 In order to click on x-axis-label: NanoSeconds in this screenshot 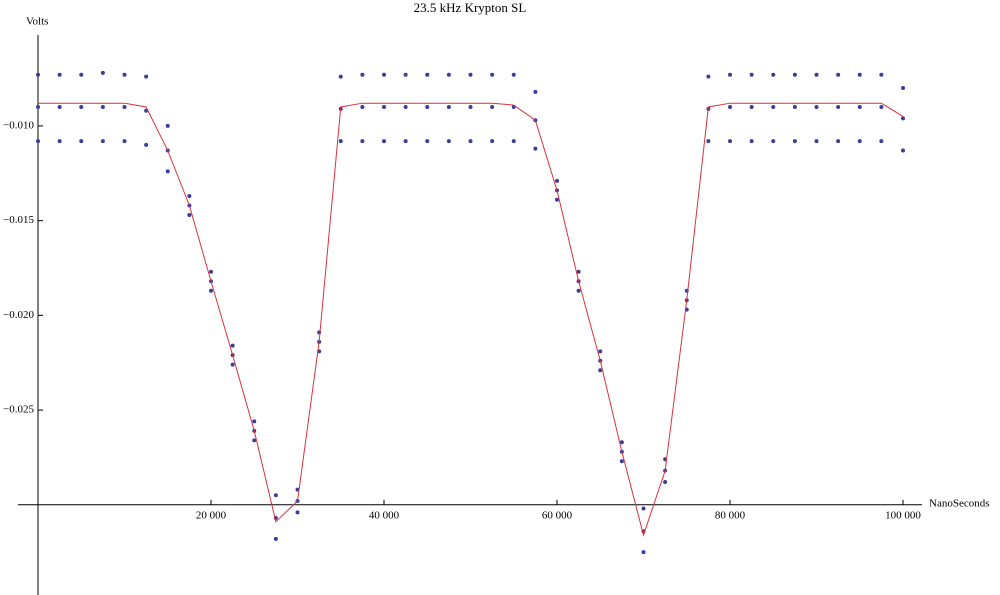, I will do `click(959, 504)`.